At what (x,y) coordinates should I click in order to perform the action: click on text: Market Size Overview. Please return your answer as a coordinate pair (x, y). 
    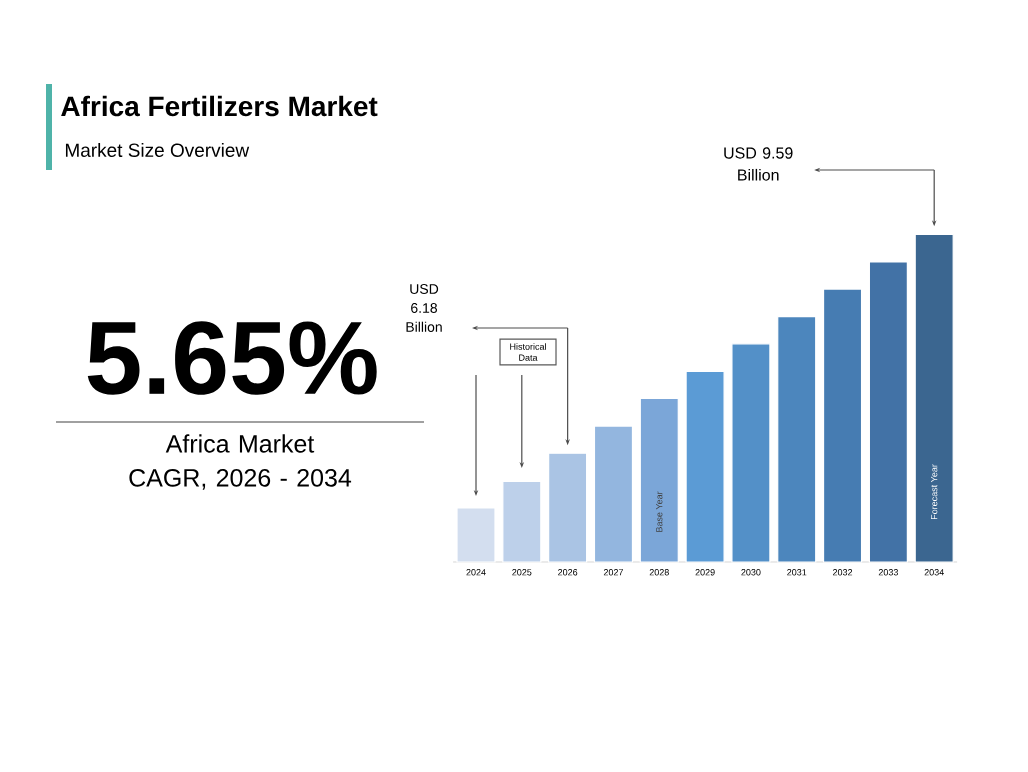
    Looking at the image, I should click on (157, 150).